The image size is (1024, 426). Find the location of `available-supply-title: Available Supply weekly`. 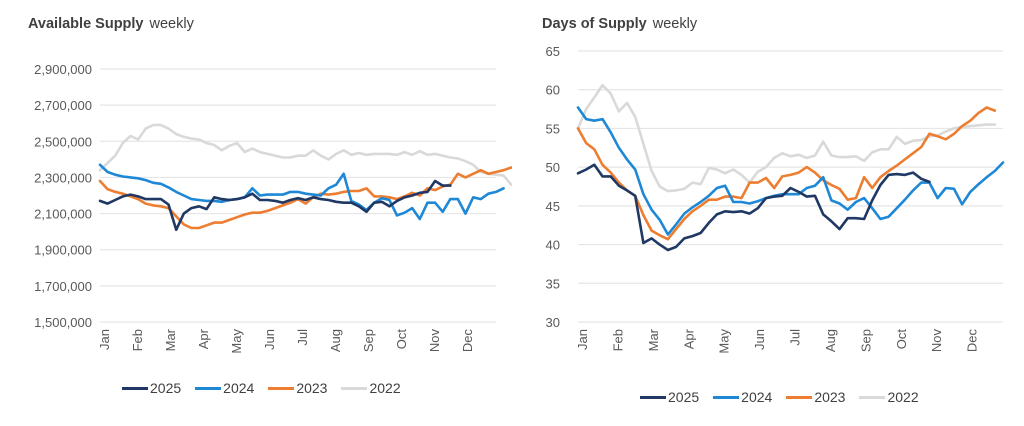

available-supply-title: Available Supply weekly is located at coordinates (111, 24).